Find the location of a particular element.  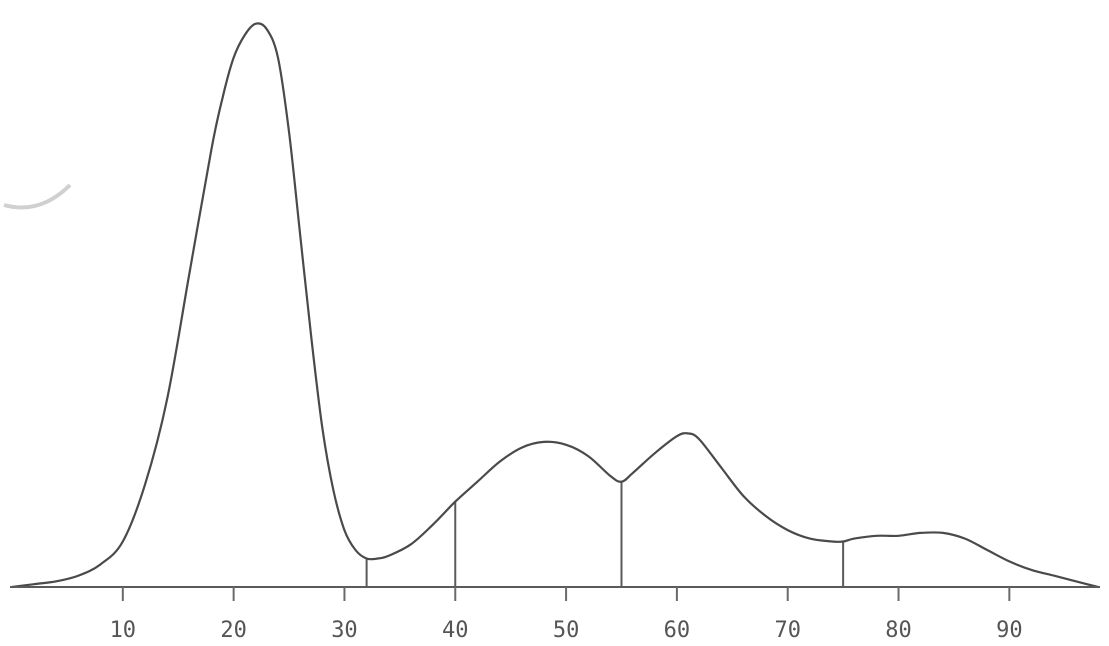

scan-artifact is located at coordinates (37, 196).